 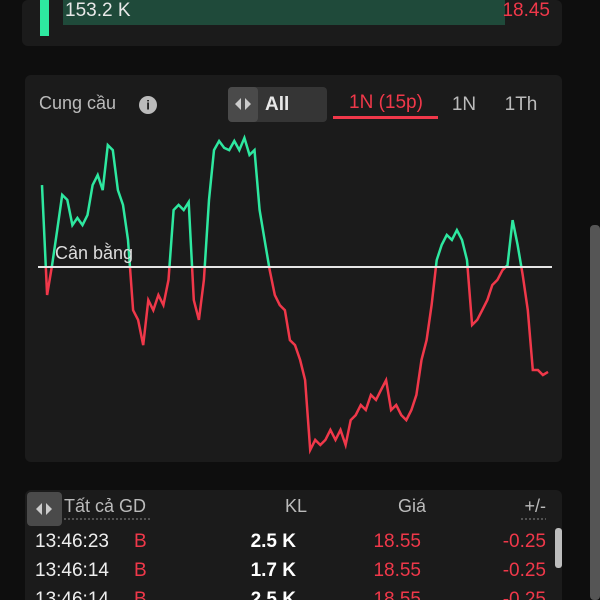 What do you see at coordinates (94, 252) in the screenshot?
I see `annotation: Cân bằng` at bounding box center [94, 252].